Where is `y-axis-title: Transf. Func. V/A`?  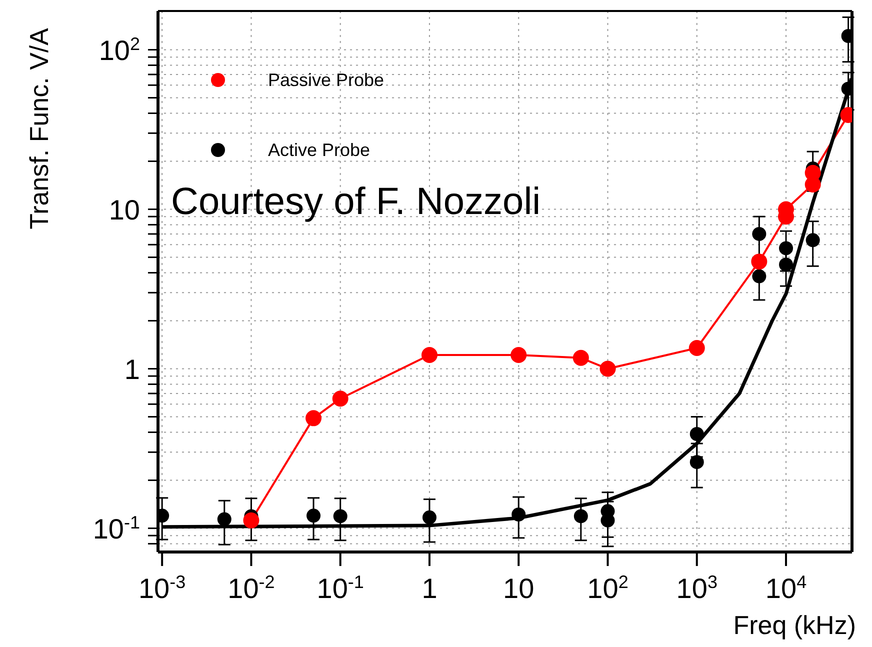
y-axis-title: Transf. Func. V/A is located at coordinates (39, 130).